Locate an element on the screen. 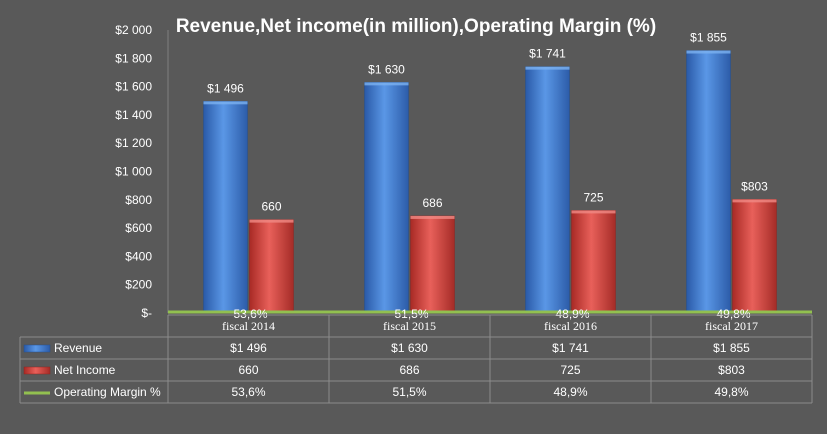 The height and width of the screenshot is (434, 827). y-tick-label: $- is located at coordinates (146, 313).